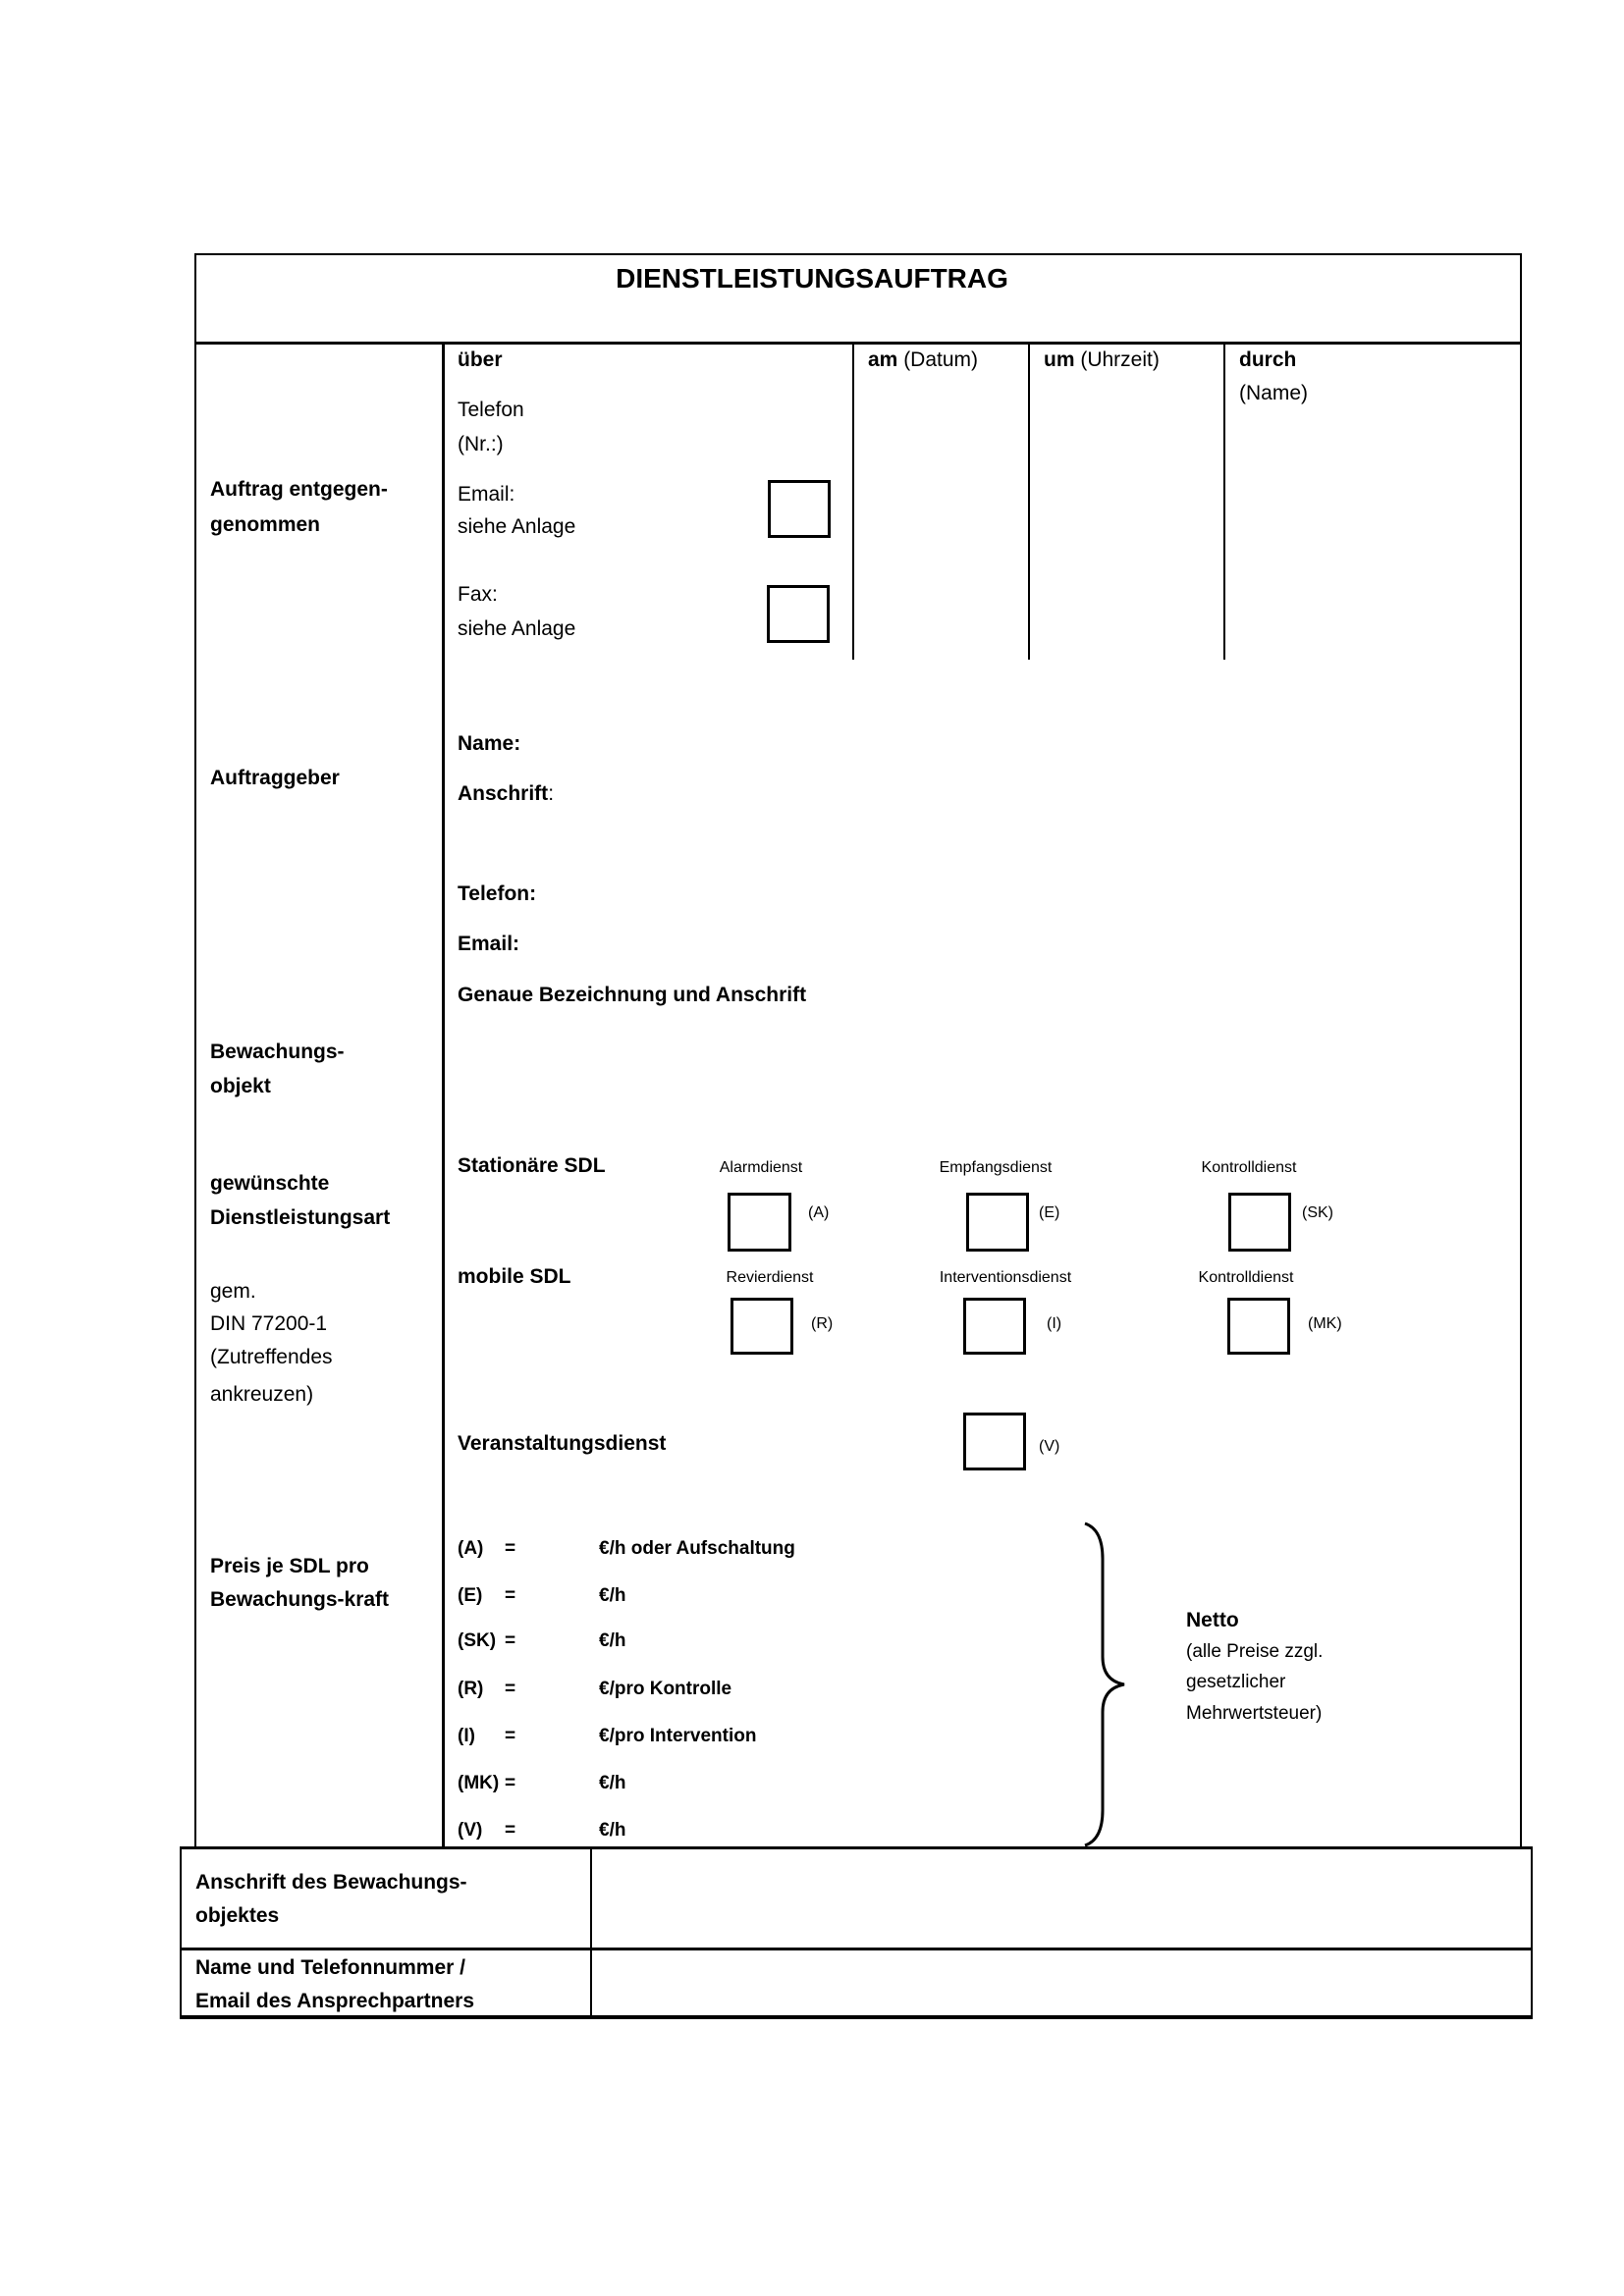 Image resolution: width=1624 pixels, height=2296 pixels. Describe the element at coordinates (1325, 1324) in the screenshot. I see `option-code: (MK)` at that location.